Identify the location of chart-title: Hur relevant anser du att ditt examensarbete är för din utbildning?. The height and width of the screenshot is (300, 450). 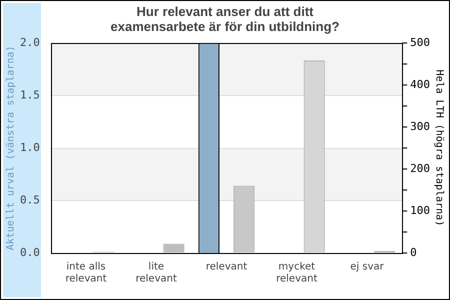
(225, 19).